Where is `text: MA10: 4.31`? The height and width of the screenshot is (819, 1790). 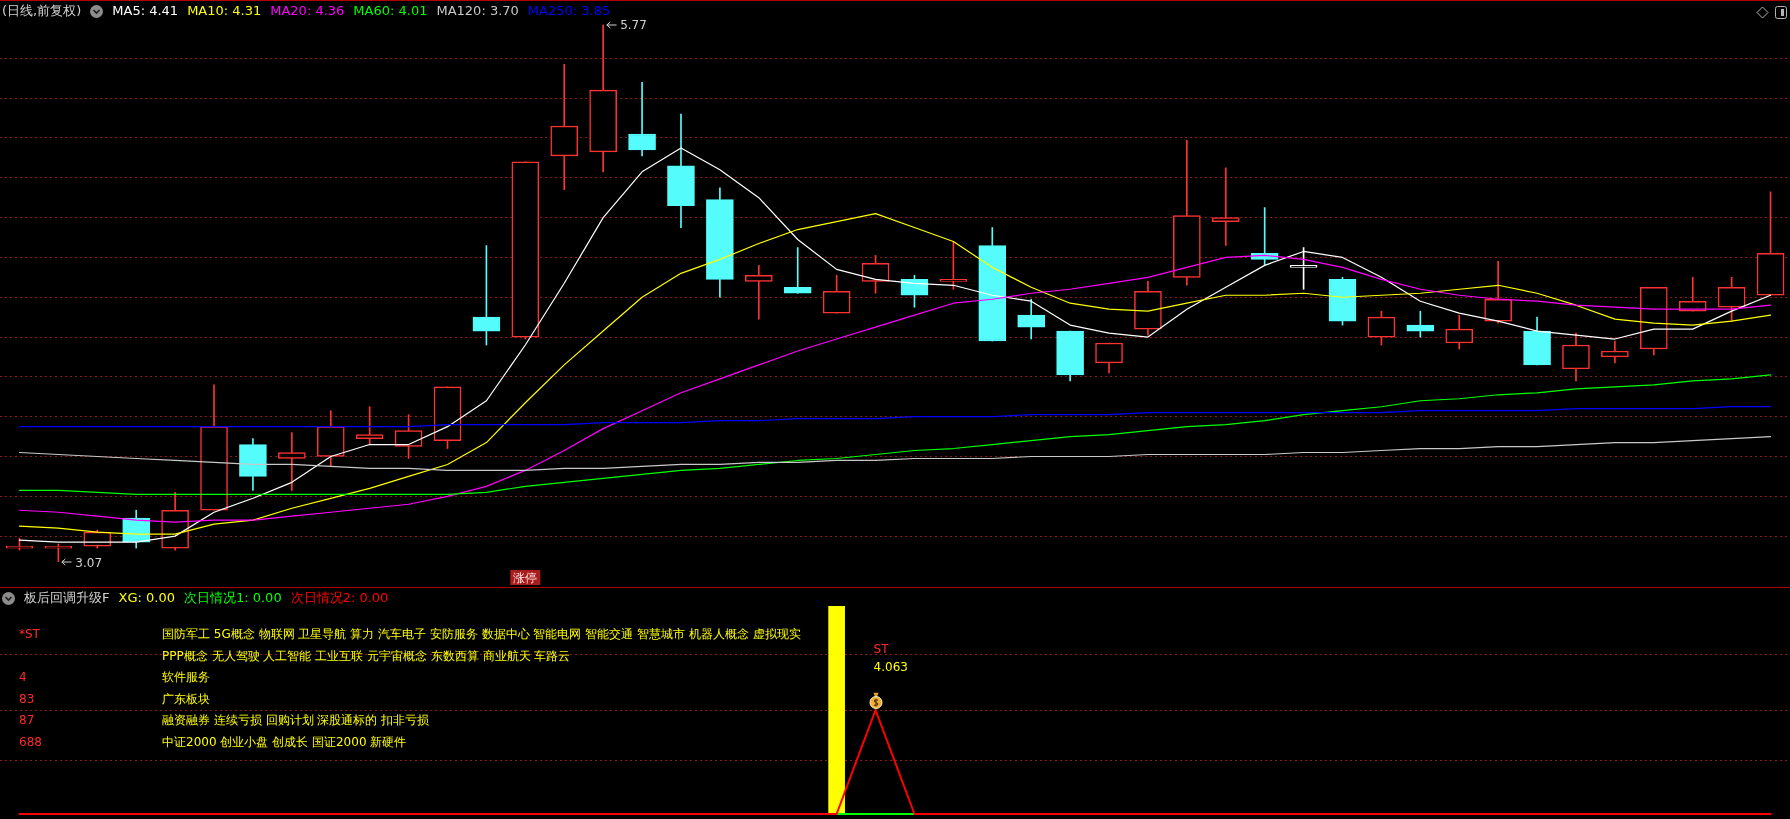
text: MA10: 4.31 is located at coordinates (224, 11).